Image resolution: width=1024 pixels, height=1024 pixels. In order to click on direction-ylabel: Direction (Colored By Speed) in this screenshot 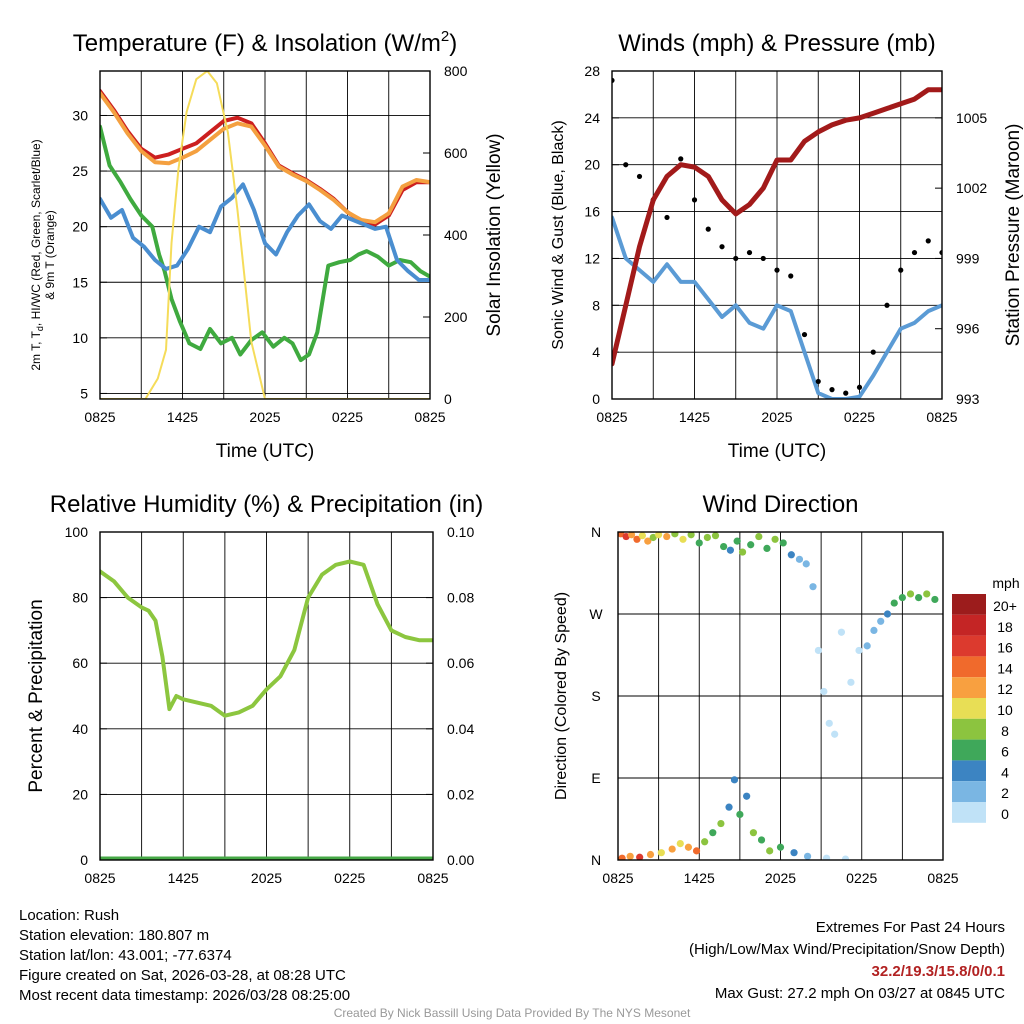, I will do `click(561, 696)`.